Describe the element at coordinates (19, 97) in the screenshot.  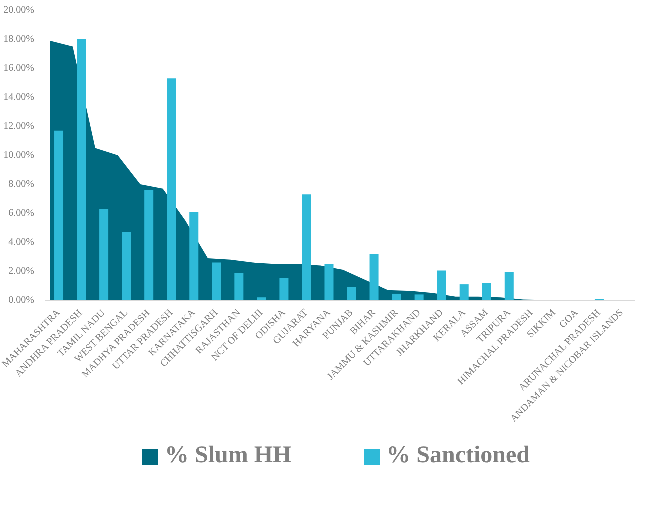
I see `y-tick-label: 14.00%` at that location.